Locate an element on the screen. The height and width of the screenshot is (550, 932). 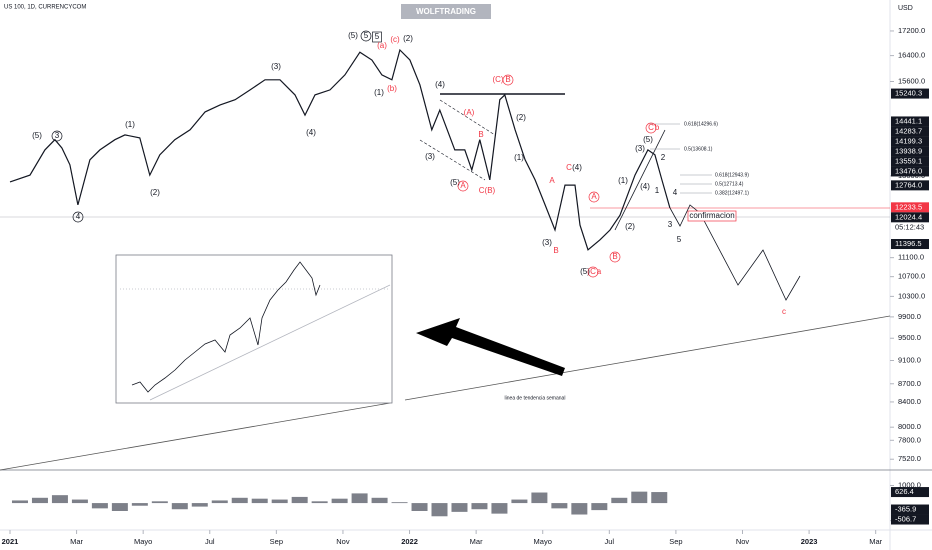
price-label: 14283.7 is located at coordinates (908, 130).